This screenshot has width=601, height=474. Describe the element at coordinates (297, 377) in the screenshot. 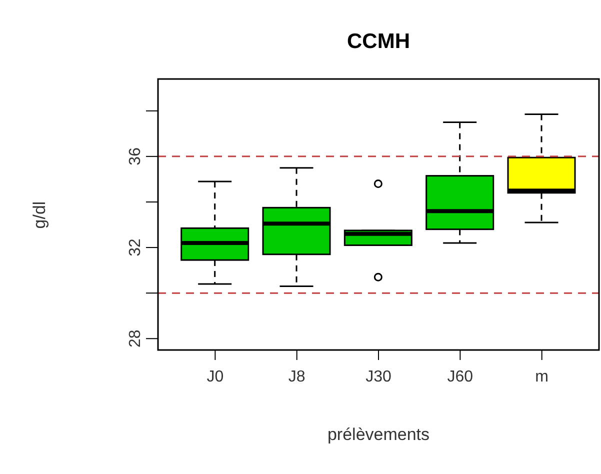

I see `x-tick-label: J8` at that location.